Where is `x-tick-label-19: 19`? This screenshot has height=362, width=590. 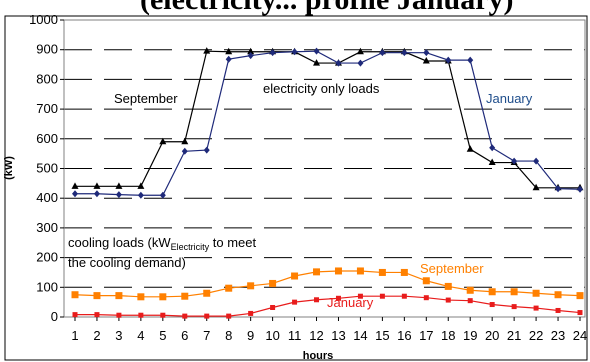
x-tick-label-19: 19 is located at coordinates (470, 335).